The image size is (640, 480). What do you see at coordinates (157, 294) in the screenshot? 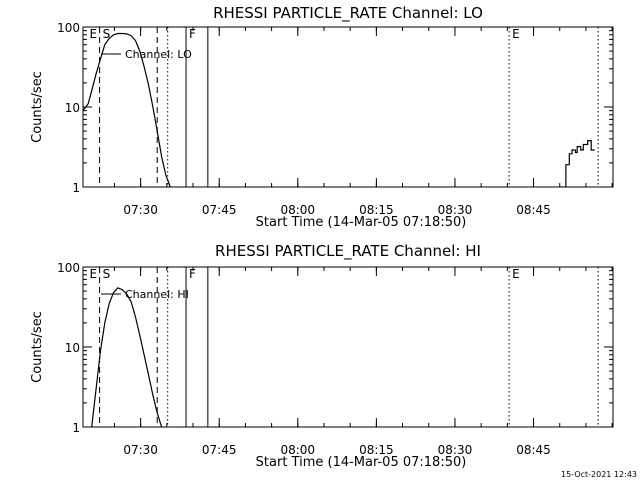
I see `legend-label: Channel: HI` at bounding box center [157, 294].